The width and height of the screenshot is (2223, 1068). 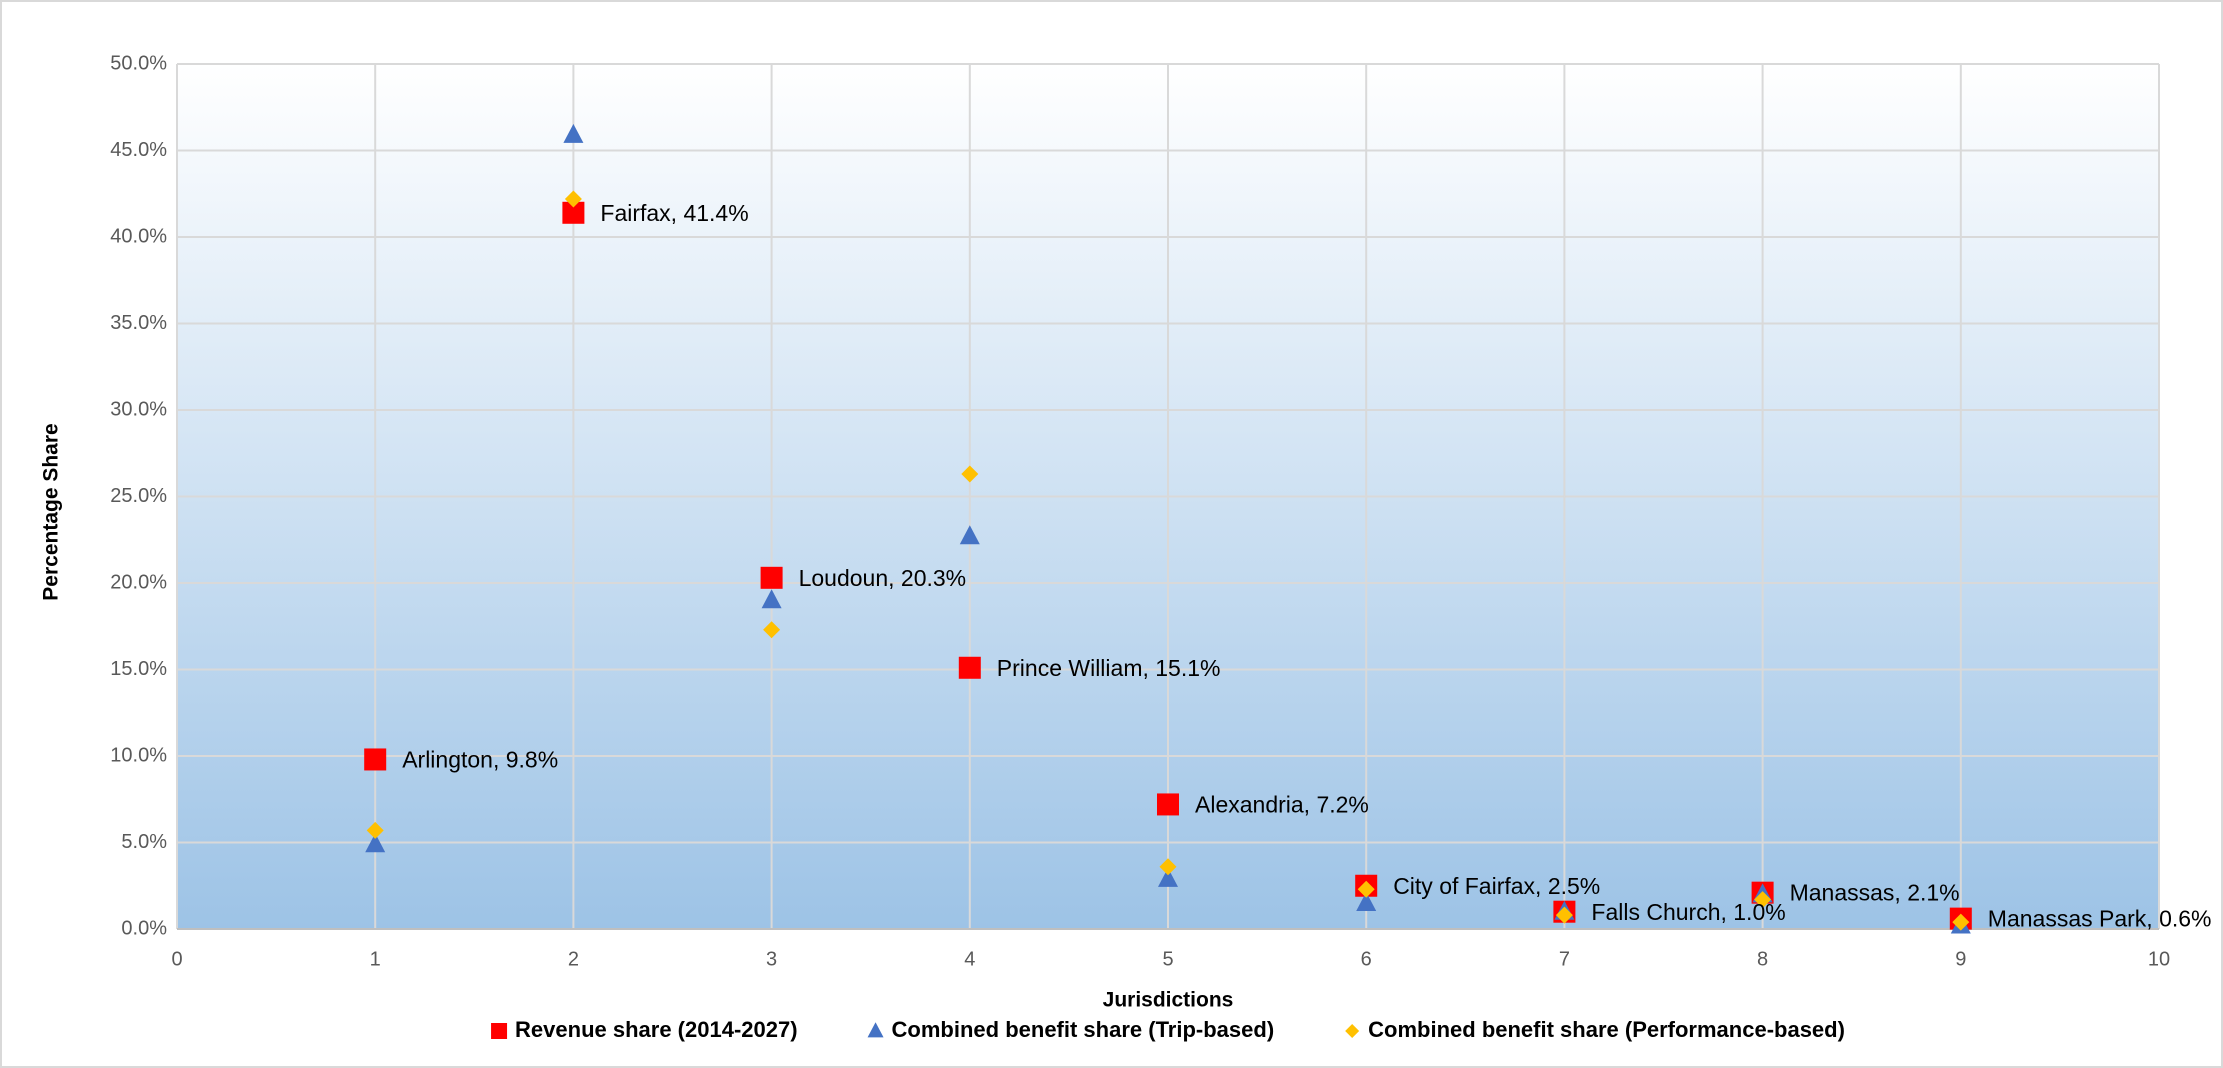 What do you see at coordinates (138, 63) in the screenshot?
I see `y-tick-label: 50.0%` at bounding box center [138, 63].